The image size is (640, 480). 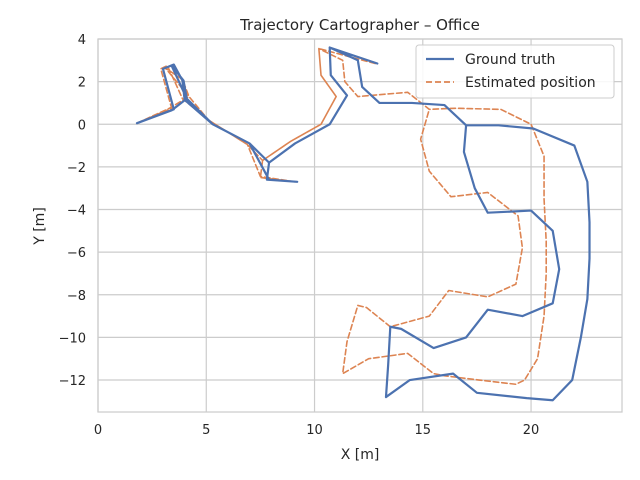 I want to click on x-tick-label: 20, so click(x=531, y=430).